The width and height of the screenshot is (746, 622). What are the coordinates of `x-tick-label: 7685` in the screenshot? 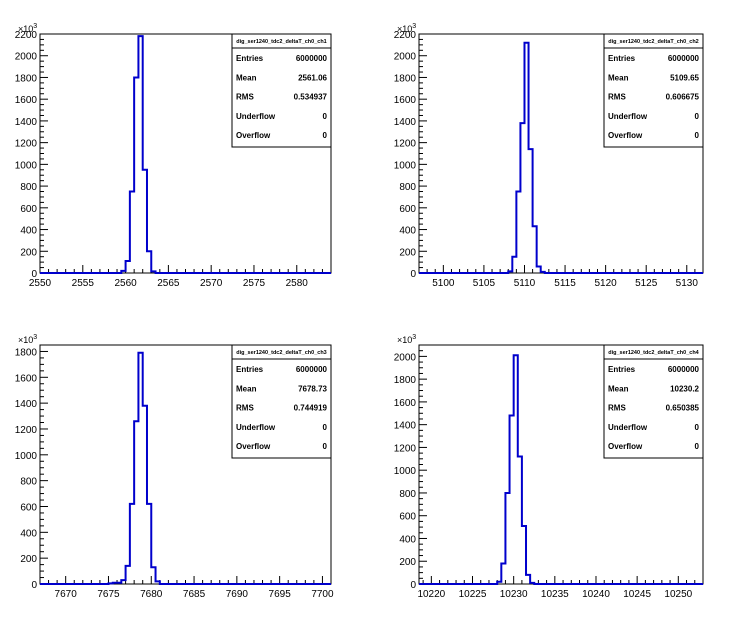 It's located at (194, 594).